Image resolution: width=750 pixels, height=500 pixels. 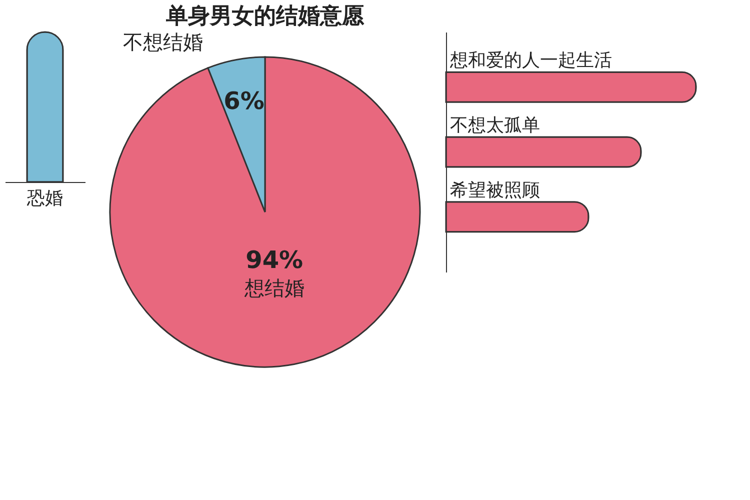 I want to click on chart-title: 单身男女的结婚意愿, so click(x=265, y=16).